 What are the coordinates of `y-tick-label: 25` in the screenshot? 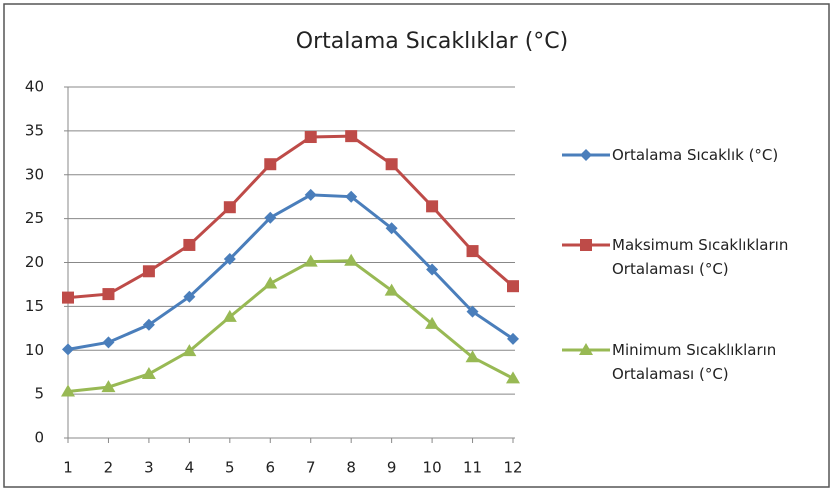 It's located at (34, 218).